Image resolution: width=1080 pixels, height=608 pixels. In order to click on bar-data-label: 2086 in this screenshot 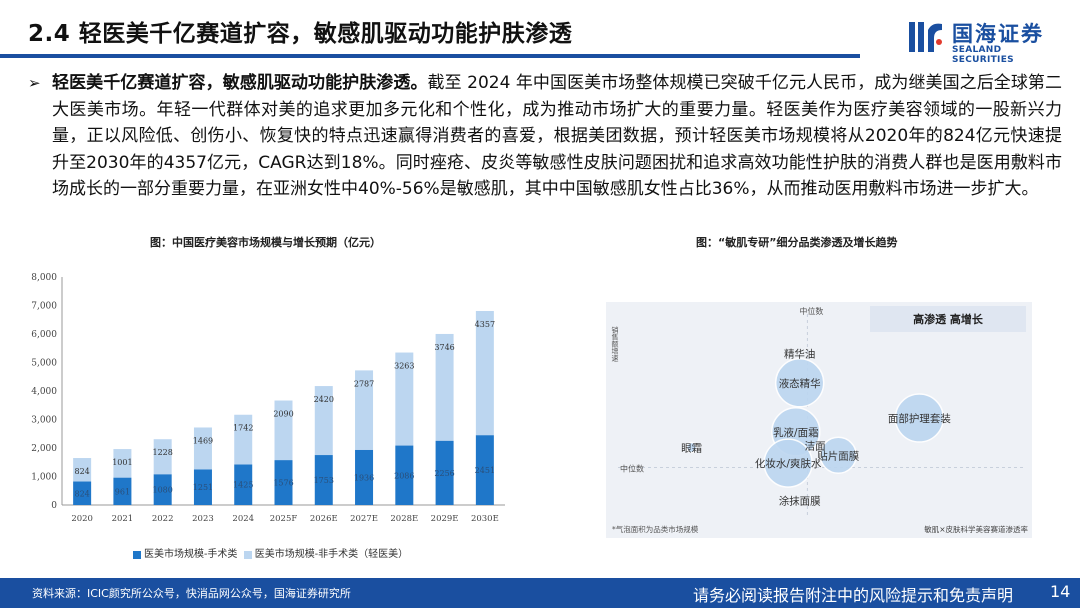, I will do `click(404, 475)`.